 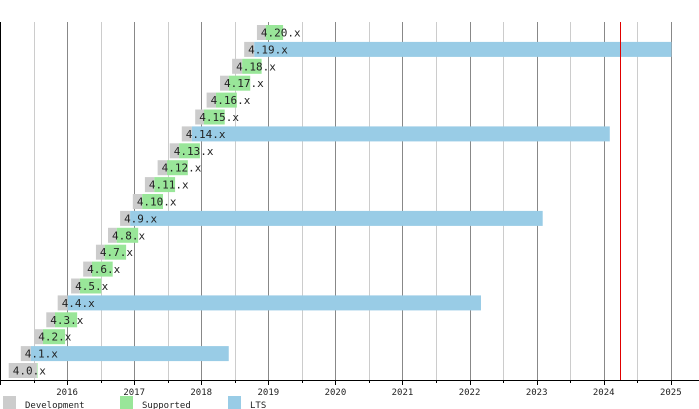 I want to click on x-tick-label: 2017, so click(x=134, y=393).